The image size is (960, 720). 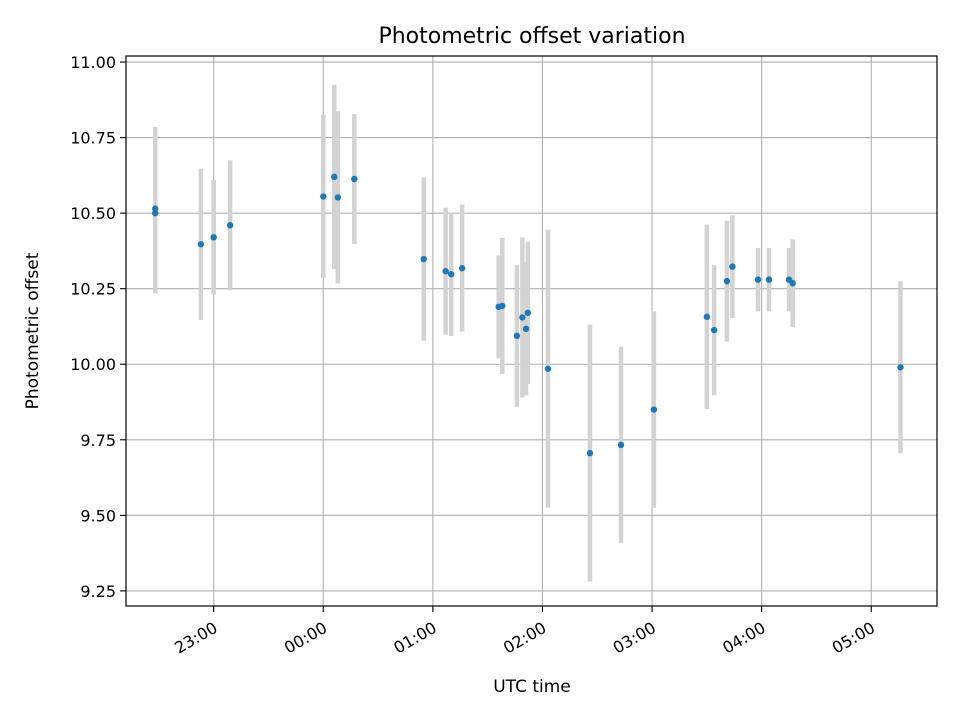 What do you see at coordinates (93, 289) in the screenshot?
I see `y-tick-label: 10.25` at bounding box center [93, 289].